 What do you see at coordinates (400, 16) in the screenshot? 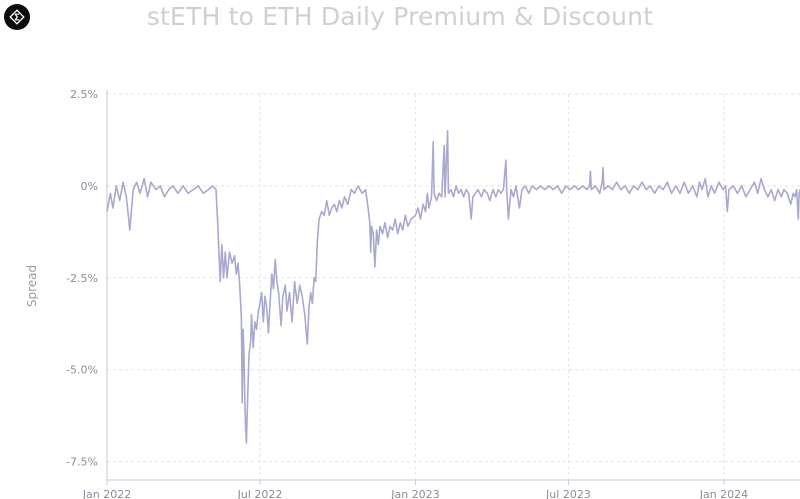
I see `chart-title: stETH to ETH Daily Premium & Discount` at bounding box center [400, 16].